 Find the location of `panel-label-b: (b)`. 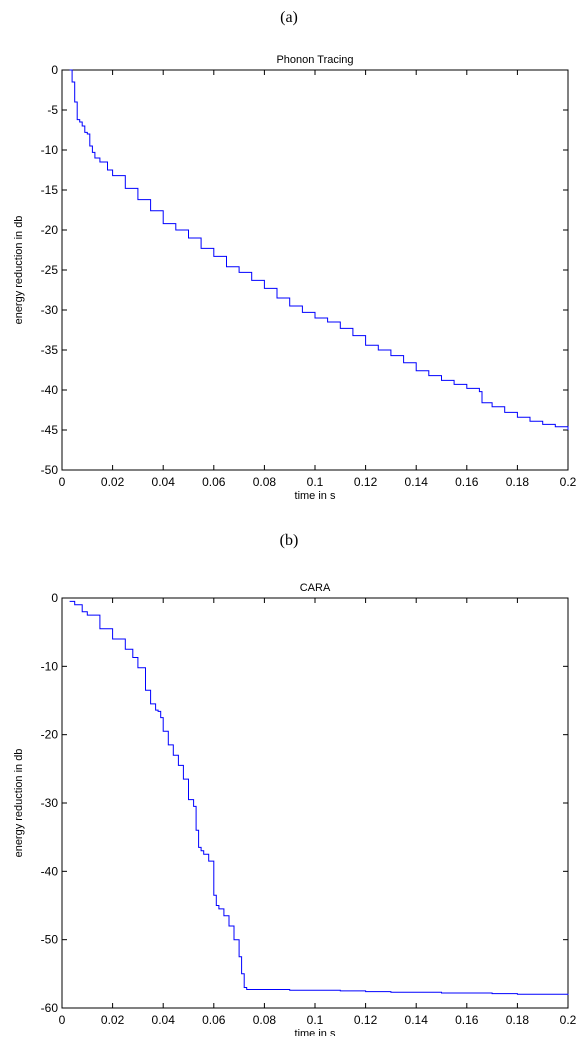

panel-label-b: (b) is located at coordinates (289, 540).